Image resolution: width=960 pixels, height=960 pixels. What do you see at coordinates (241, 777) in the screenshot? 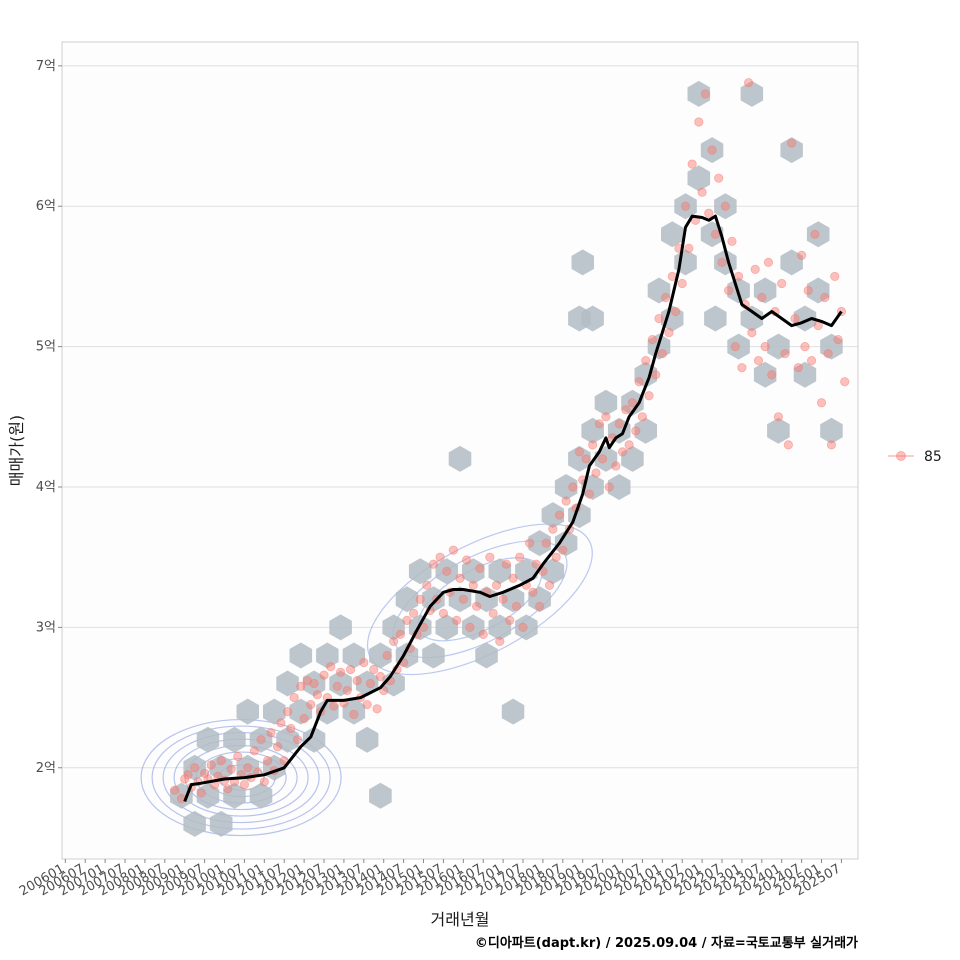
I see `density-contour` at bounding box center [241, 777].